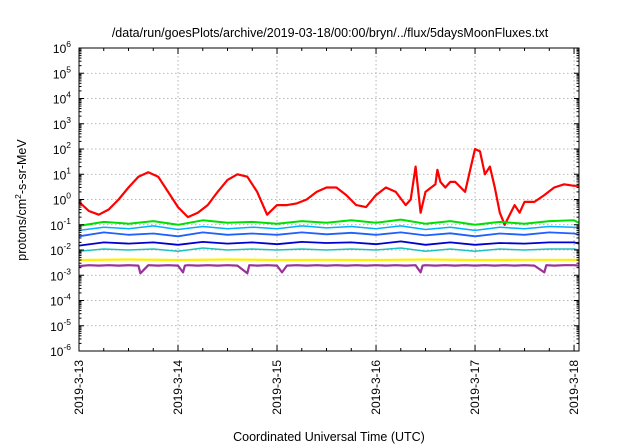 This screenshot has height=448, width=640. Describe the element at coordinates (62, 123) in the screenshot. I see `y-tick-label: 10³` at that location.